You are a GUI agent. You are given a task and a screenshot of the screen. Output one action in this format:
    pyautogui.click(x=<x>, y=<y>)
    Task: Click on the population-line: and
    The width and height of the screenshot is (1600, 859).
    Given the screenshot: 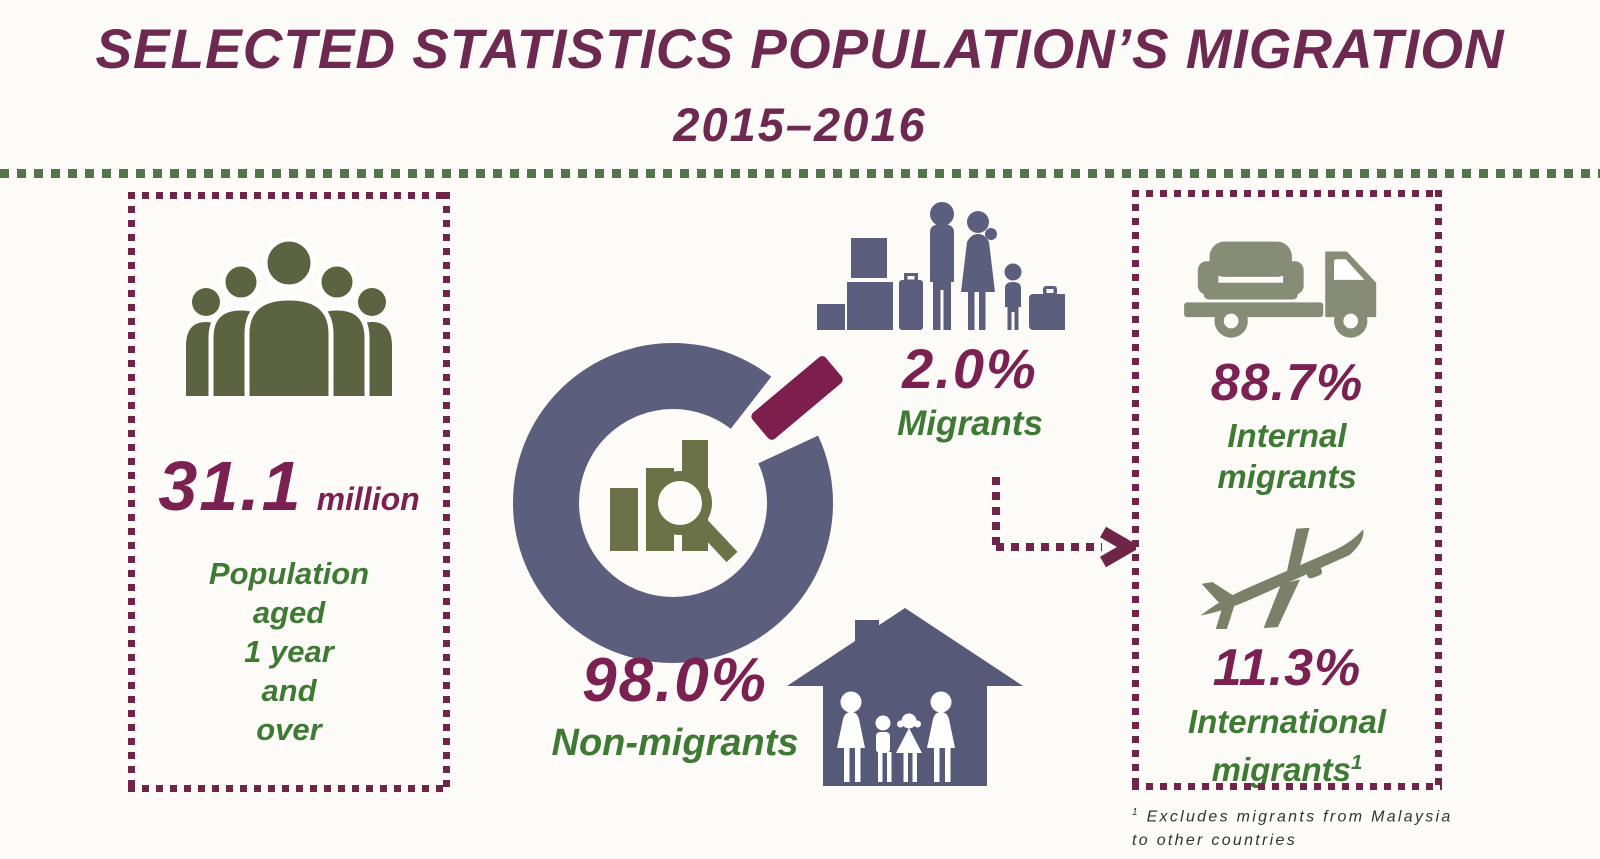 What is the action you would take?
    pyautogui.click(x=289, y=690)
    